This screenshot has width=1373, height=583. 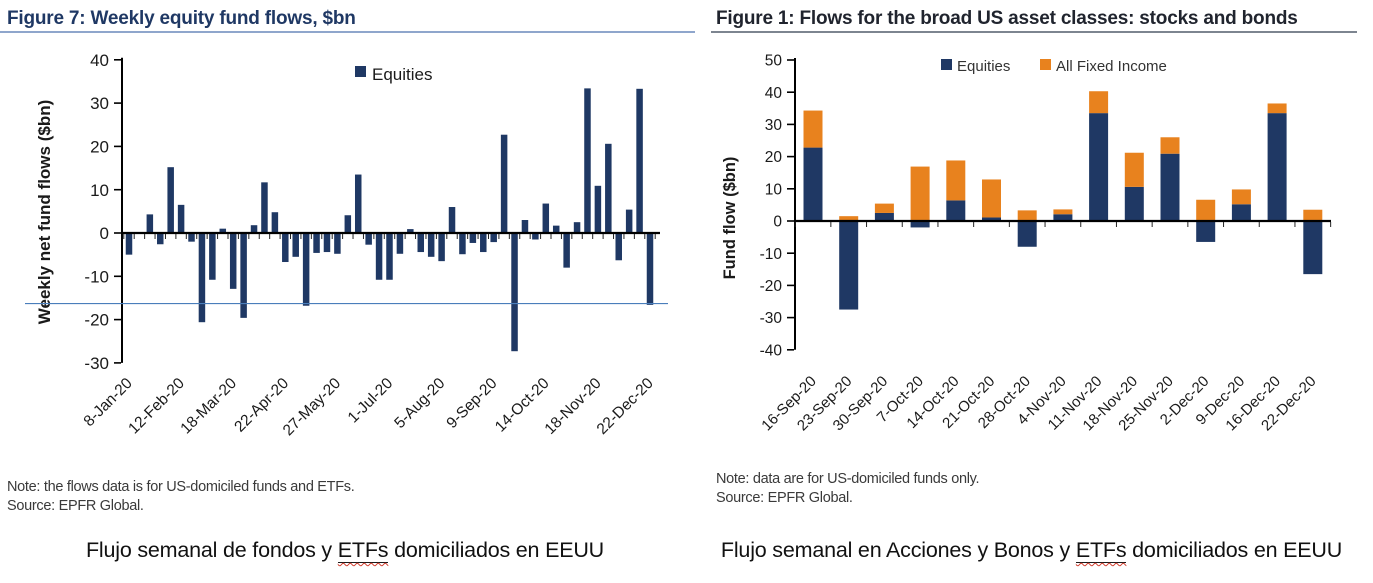 I want to click on x-tick-label: 22-Dec-20, so click(x=625, y=406).